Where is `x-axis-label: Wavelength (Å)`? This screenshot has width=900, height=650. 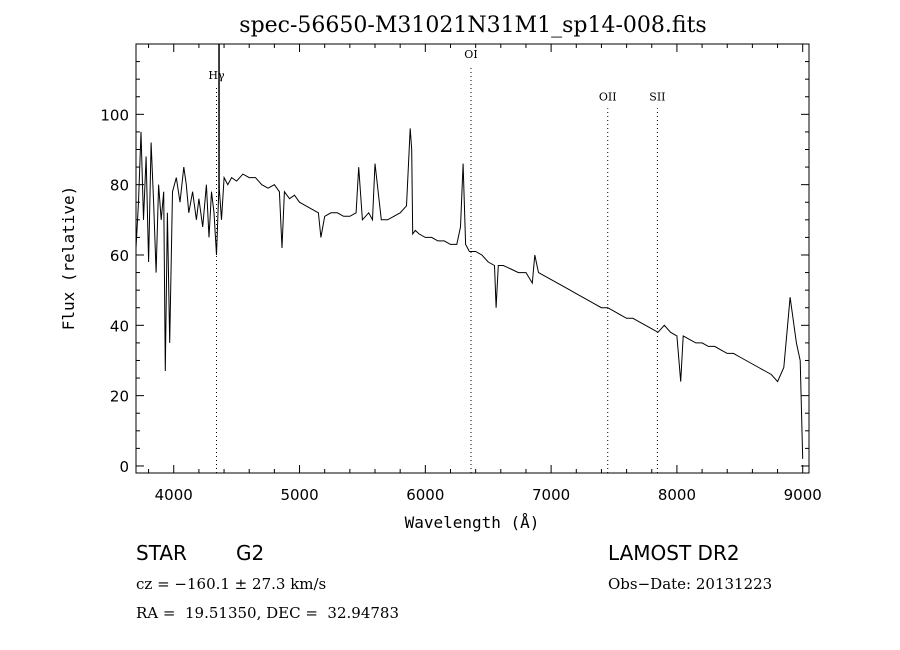
x-axis-label: Wavelength (Å) is located at coordinates (472, 522).